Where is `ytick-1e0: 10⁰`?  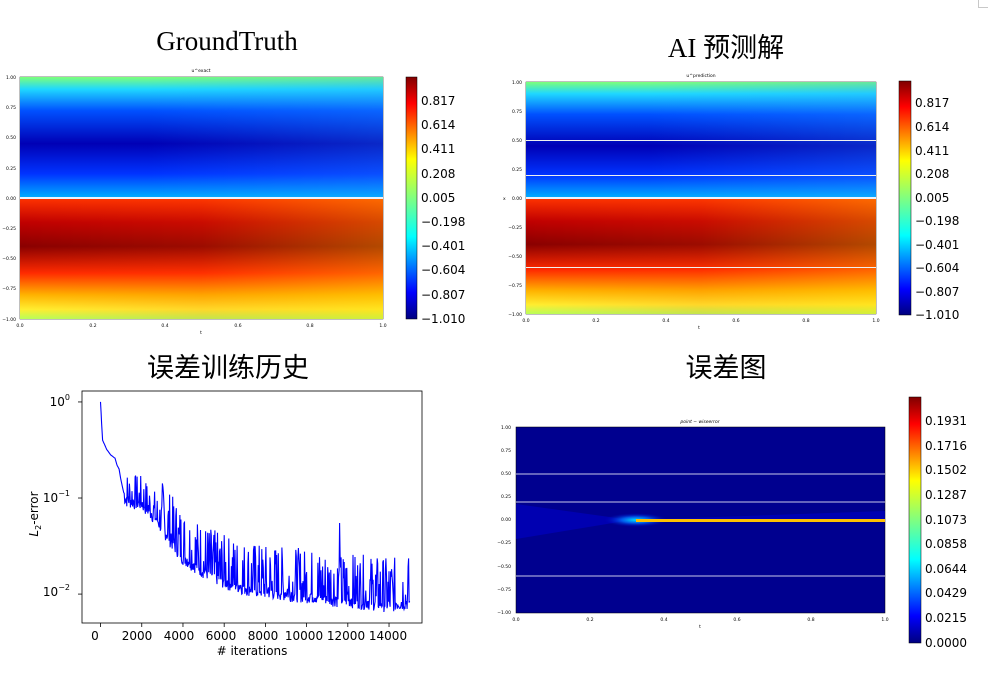
ytick-1e0: 10⁰ is located at coordinates (60, 401).